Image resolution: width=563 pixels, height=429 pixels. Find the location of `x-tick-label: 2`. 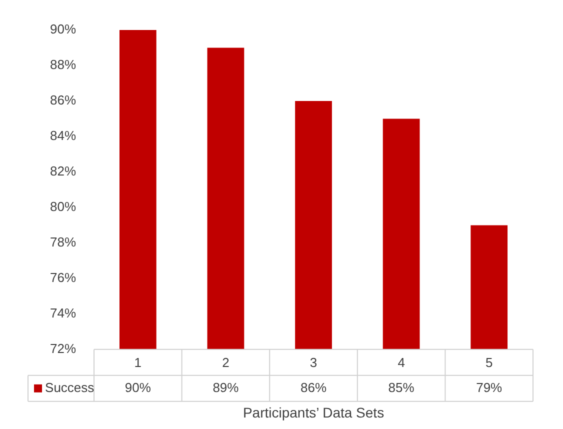

x-tick-label: 2 is located at coordinates (226, 362).